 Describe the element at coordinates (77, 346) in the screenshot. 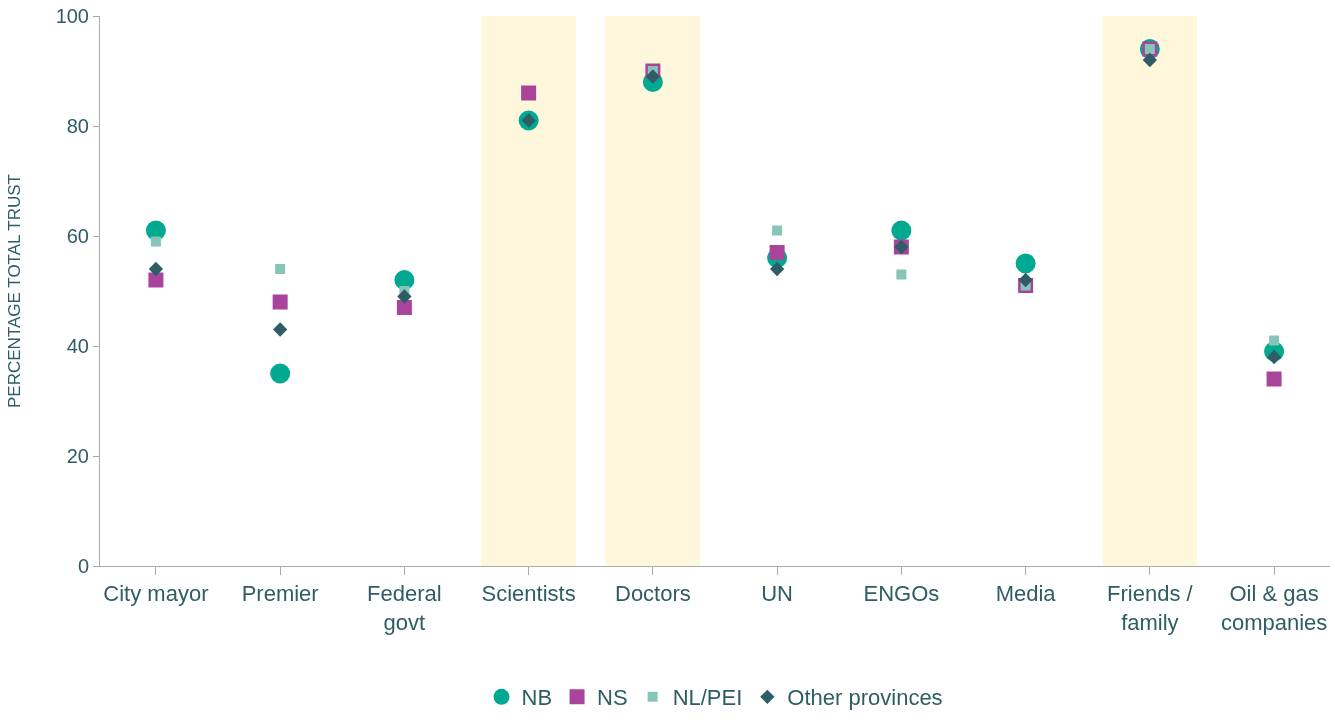

I see `y-tick-label: 40` at that location.